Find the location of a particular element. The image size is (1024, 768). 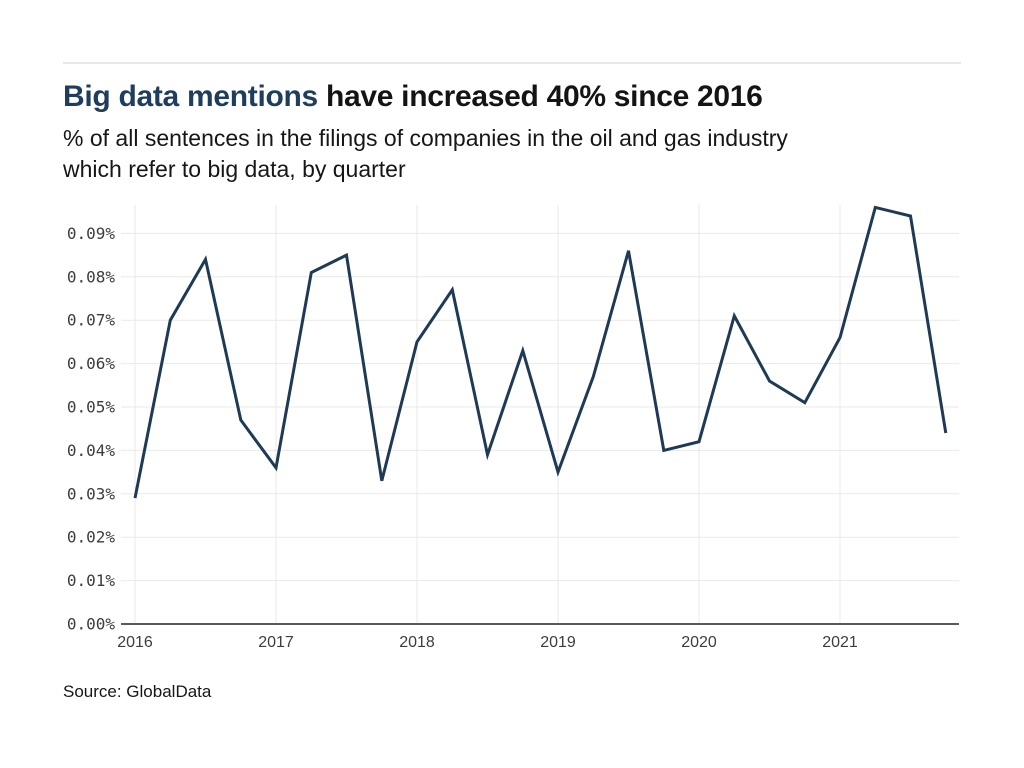

y-tick-label: 0.08% is located at coordinates (91, 276).